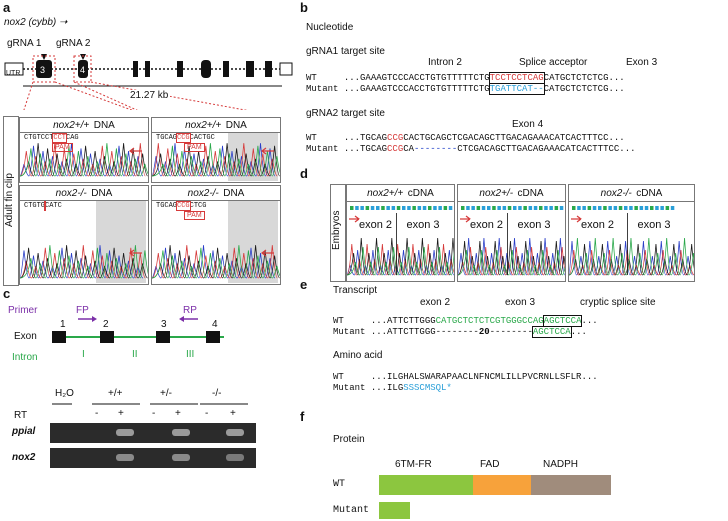 This screenshot has width=728, height=521. I want to click on intron-number-2: II, so click(135, 354).